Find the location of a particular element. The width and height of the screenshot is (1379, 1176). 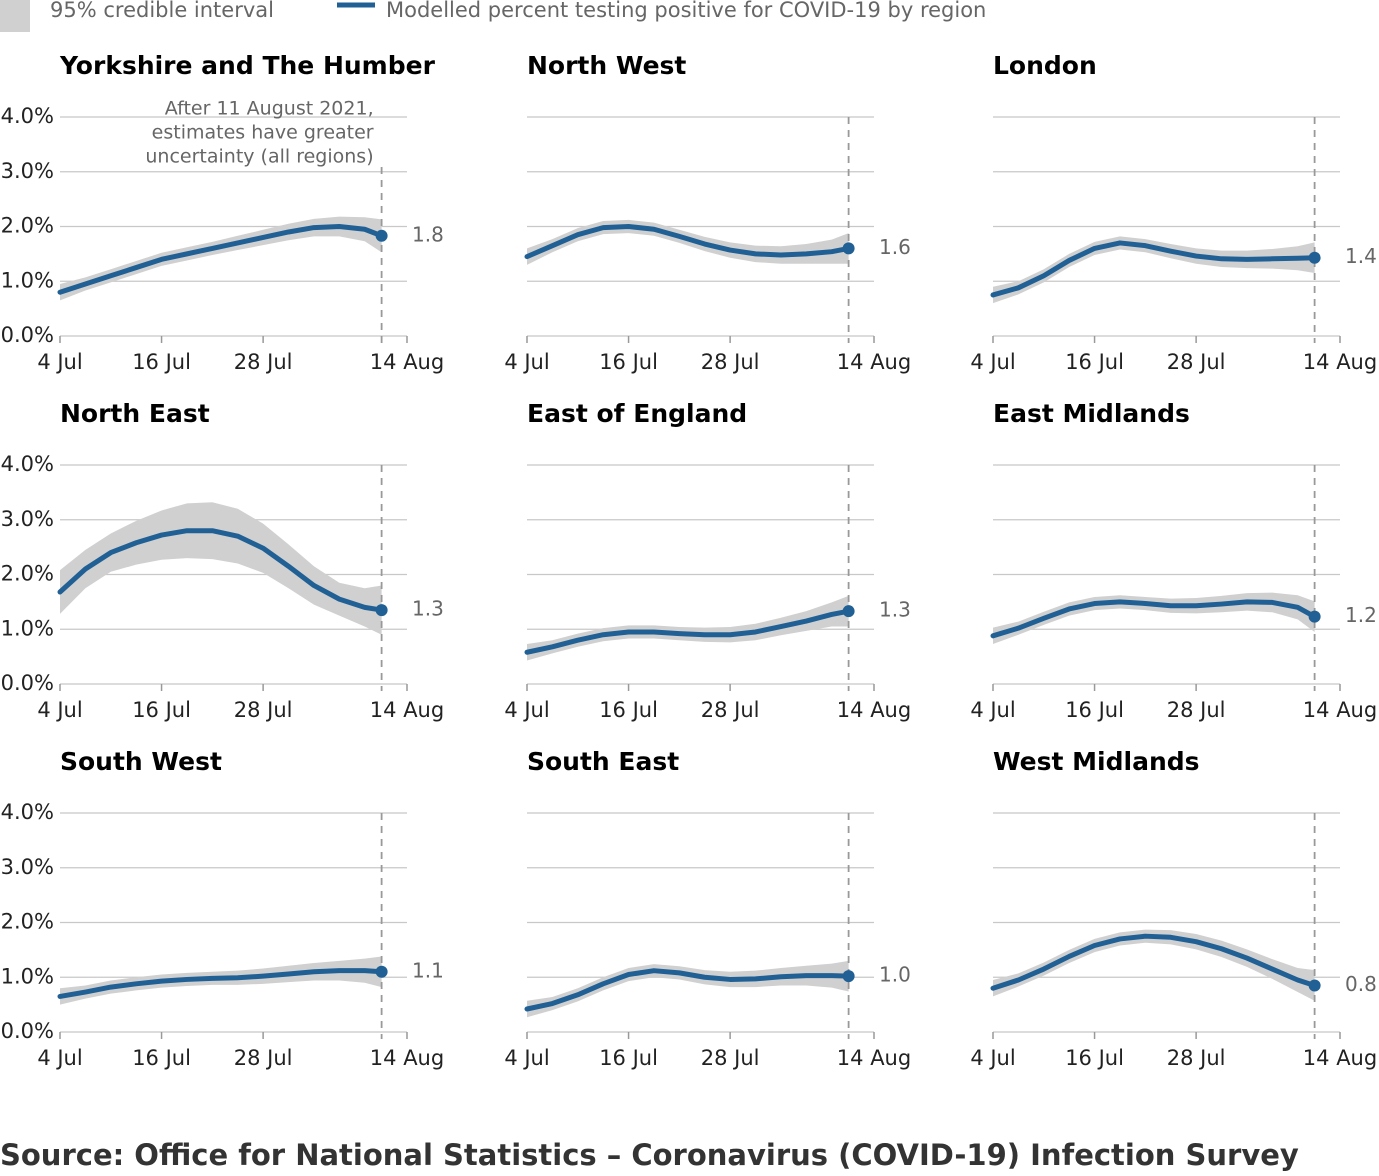

legend-band-label: 95% credible interval is located at coordinates (162, 11).